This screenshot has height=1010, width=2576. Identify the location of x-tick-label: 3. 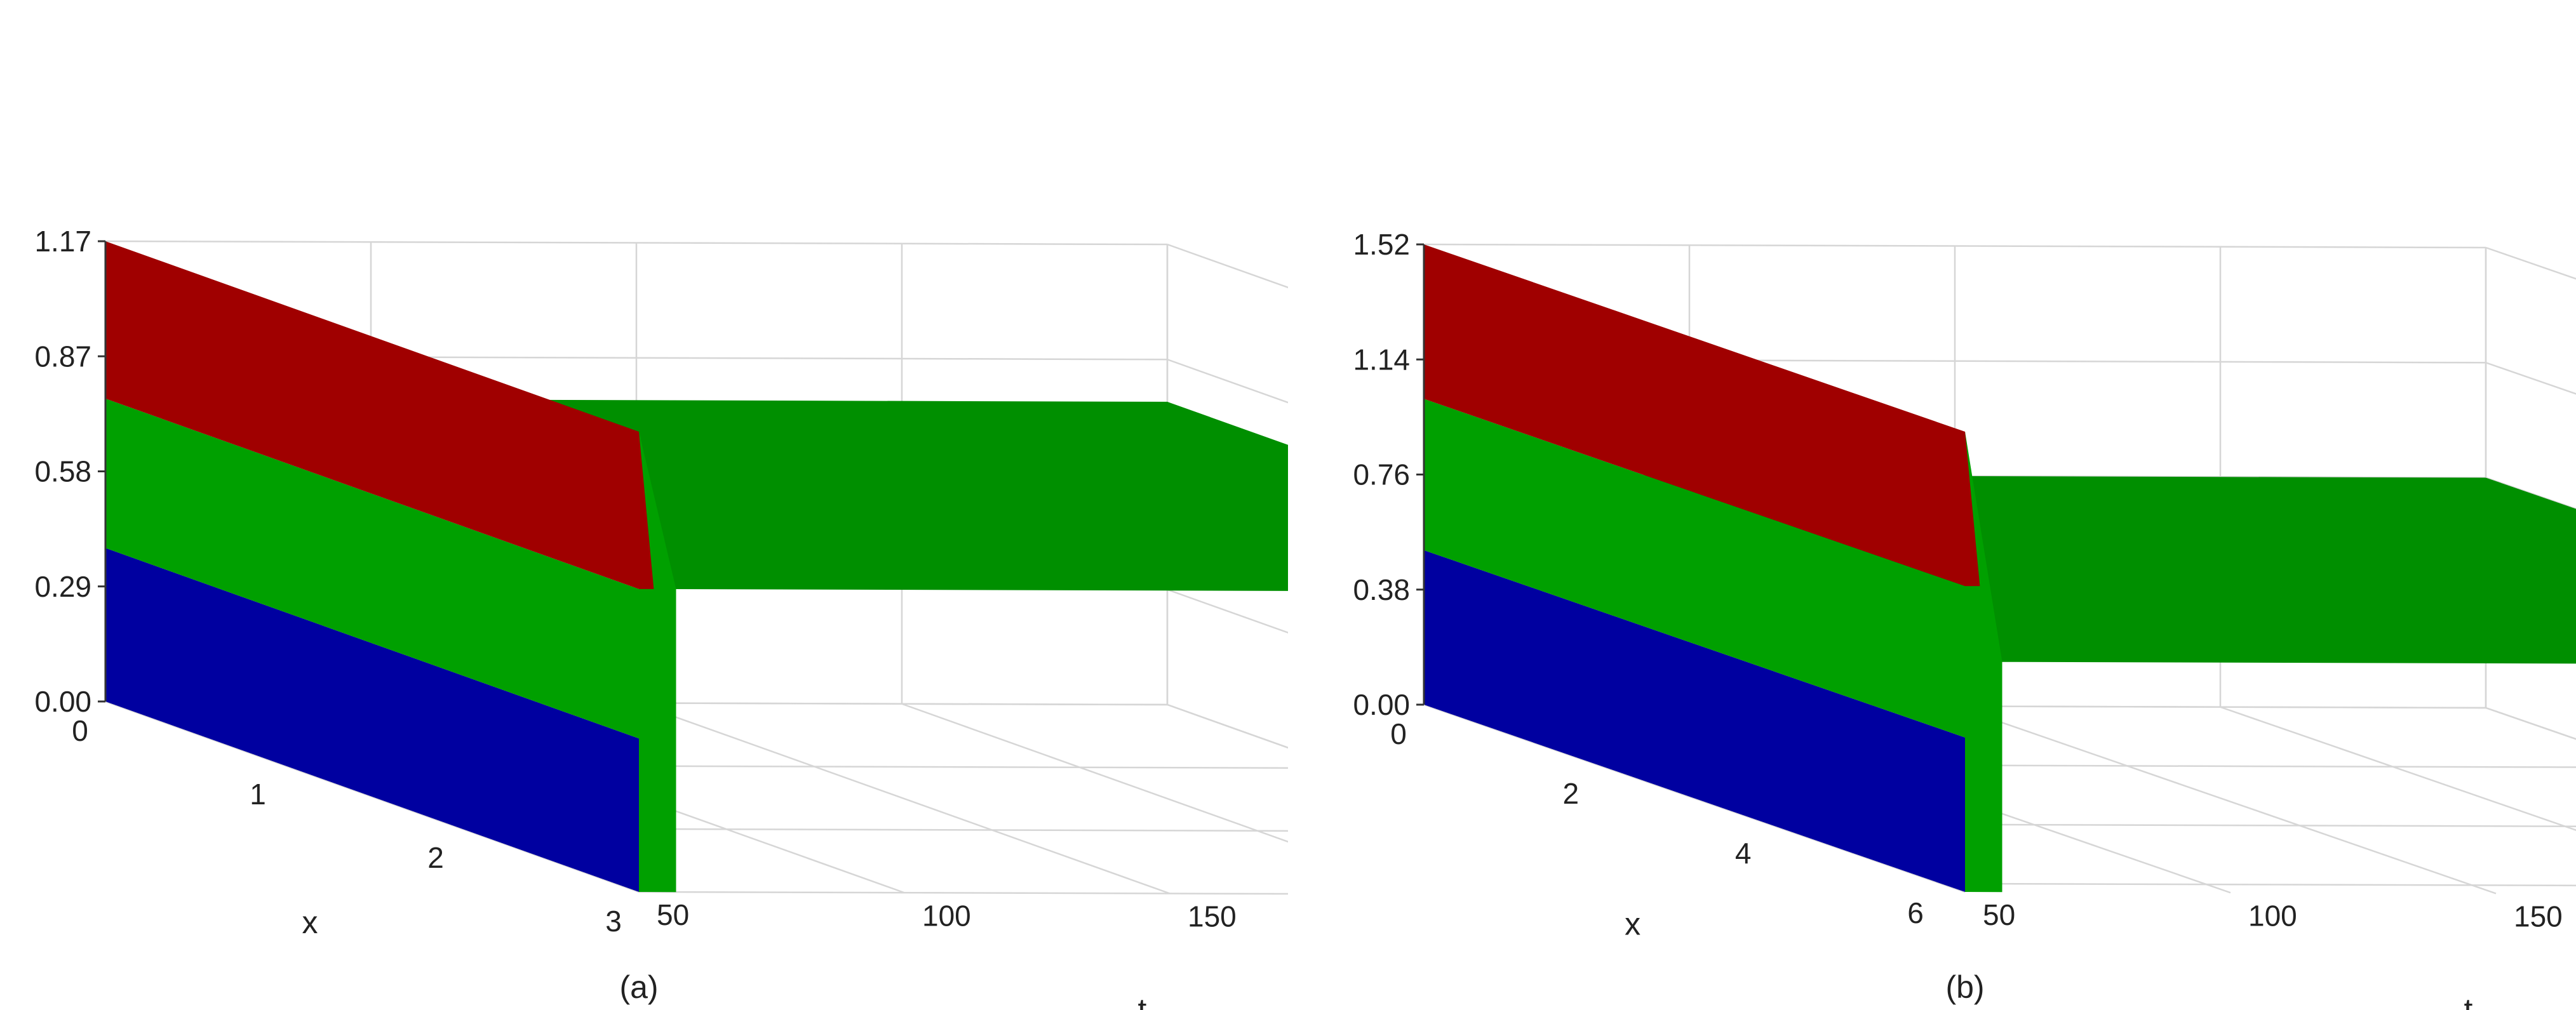
(613, 921).